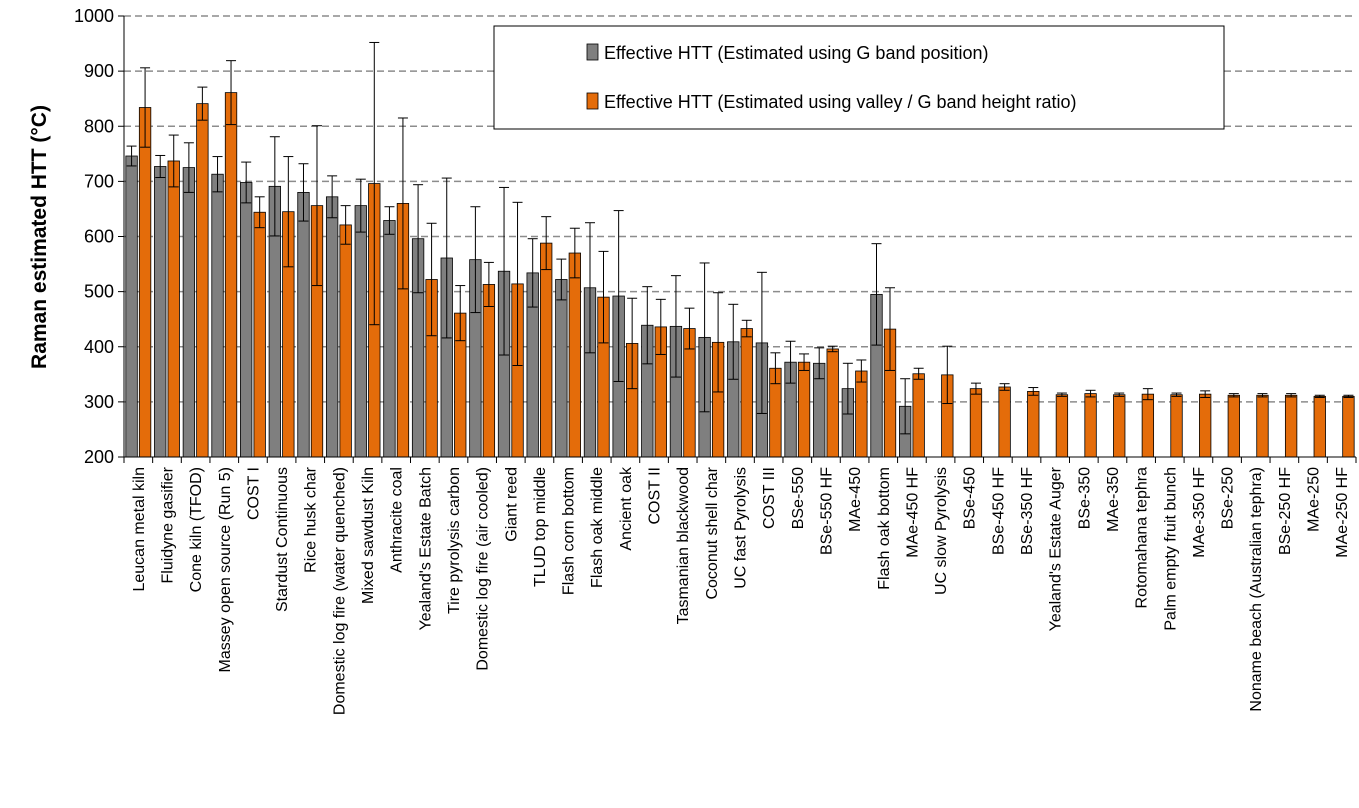  What do you see at coordinates (912, 512) in the screenshot?
I see `x-tick-label: MAe-450 HF` at bounding box center [912, 512].